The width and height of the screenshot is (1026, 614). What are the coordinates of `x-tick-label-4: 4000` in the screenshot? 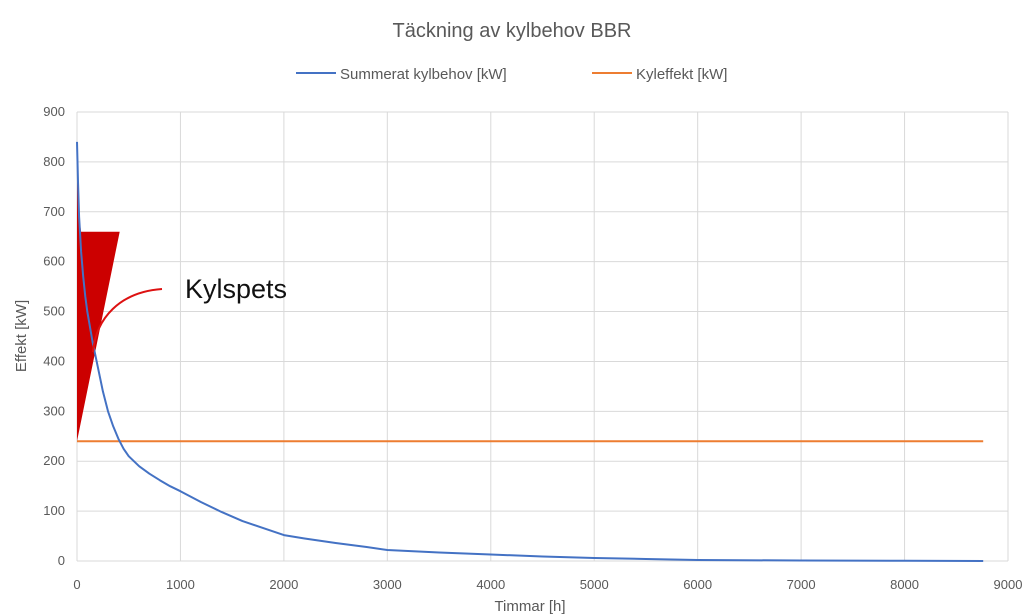 It's located at (490, 584).